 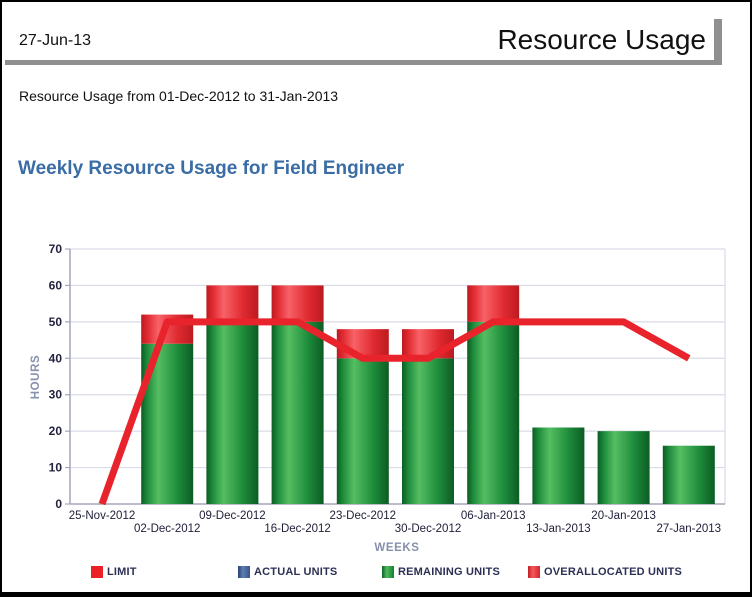 What do you see at coordinates (363, 516) in the screenshot?
I see `x-axis-label: 23-Dec-2012` at bounding box center [363, 516].